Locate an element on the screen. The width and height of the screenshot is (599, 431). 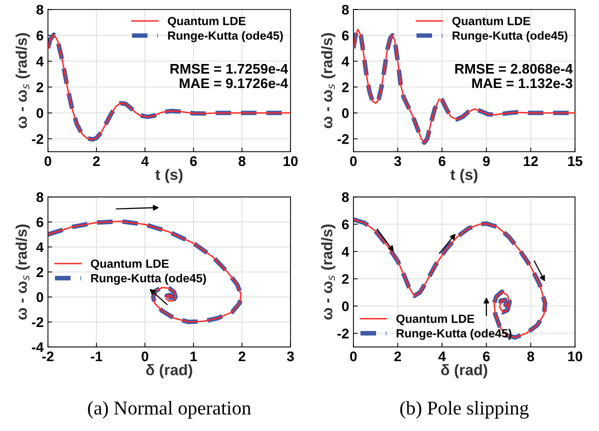
x-tick-label: 9 is located at coordinates (486, 161).